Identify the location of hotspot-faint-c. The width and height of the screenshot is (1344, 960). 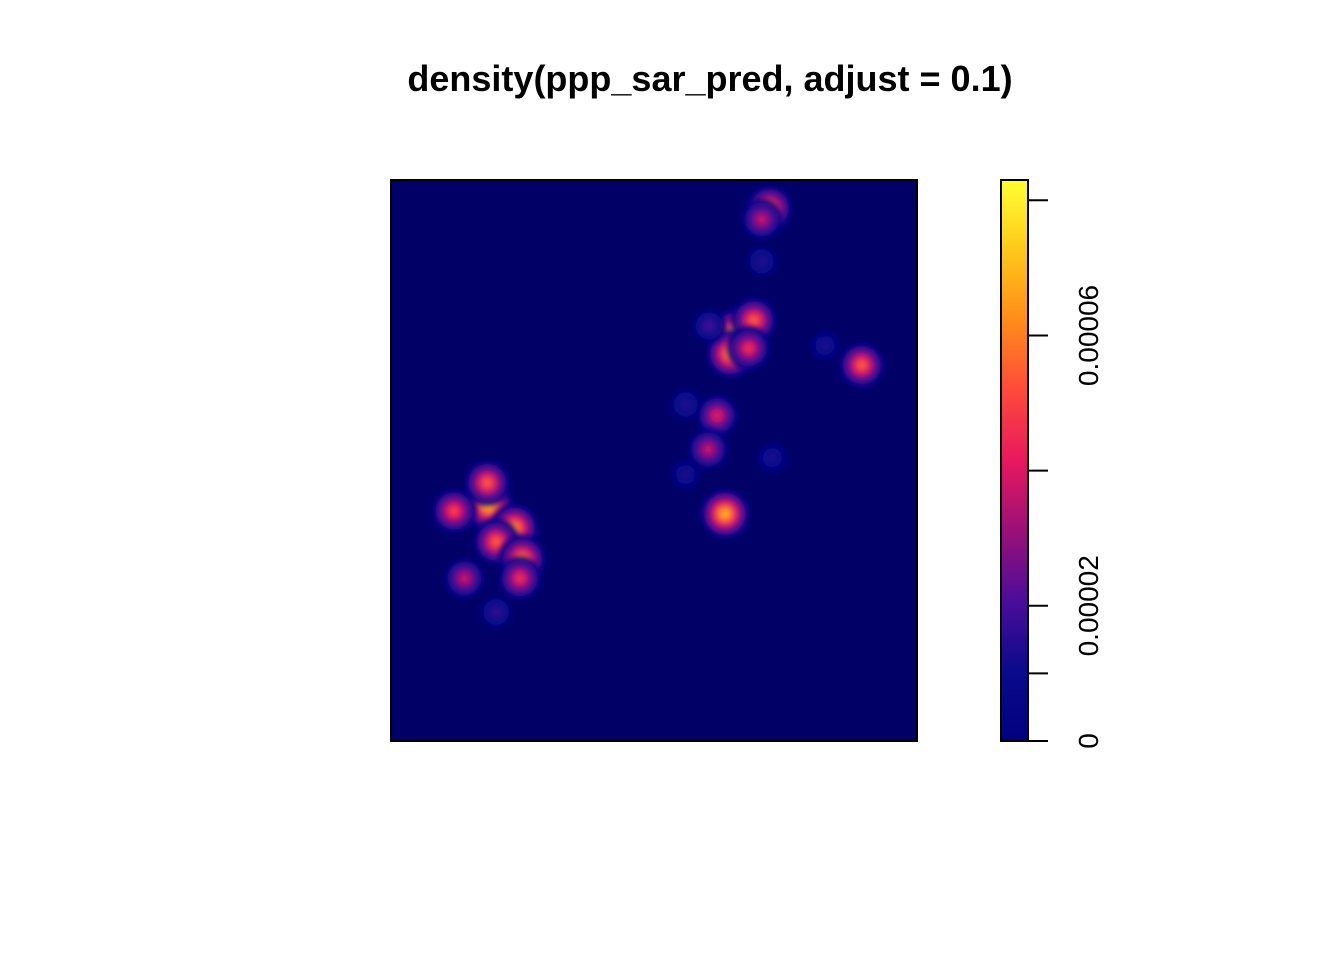
(685, 404).